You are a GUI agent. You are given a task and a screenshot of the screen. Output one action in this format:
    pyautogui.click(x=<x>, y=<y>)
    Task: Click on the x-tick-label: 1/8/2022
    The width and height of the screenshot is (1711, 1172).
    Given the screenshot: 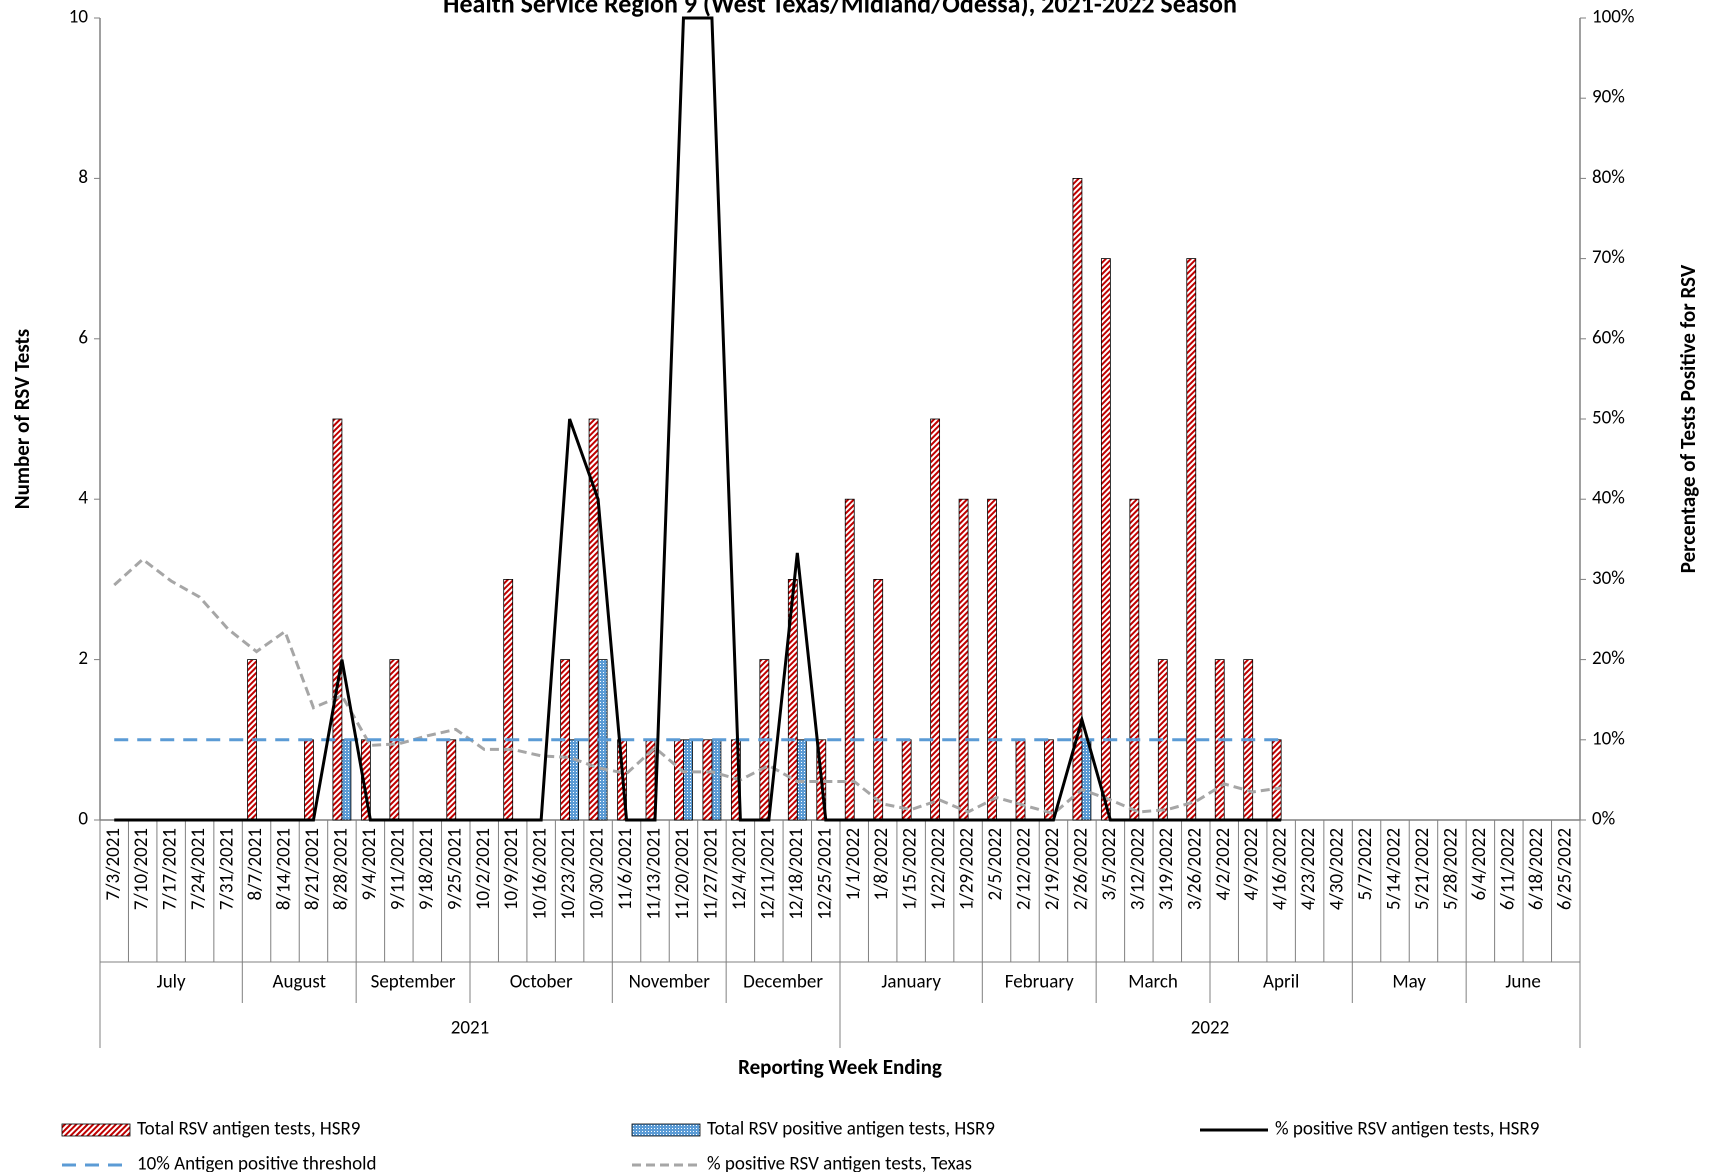 What is the action you would take?
    pyautogui.click(x=881, y=864)
    